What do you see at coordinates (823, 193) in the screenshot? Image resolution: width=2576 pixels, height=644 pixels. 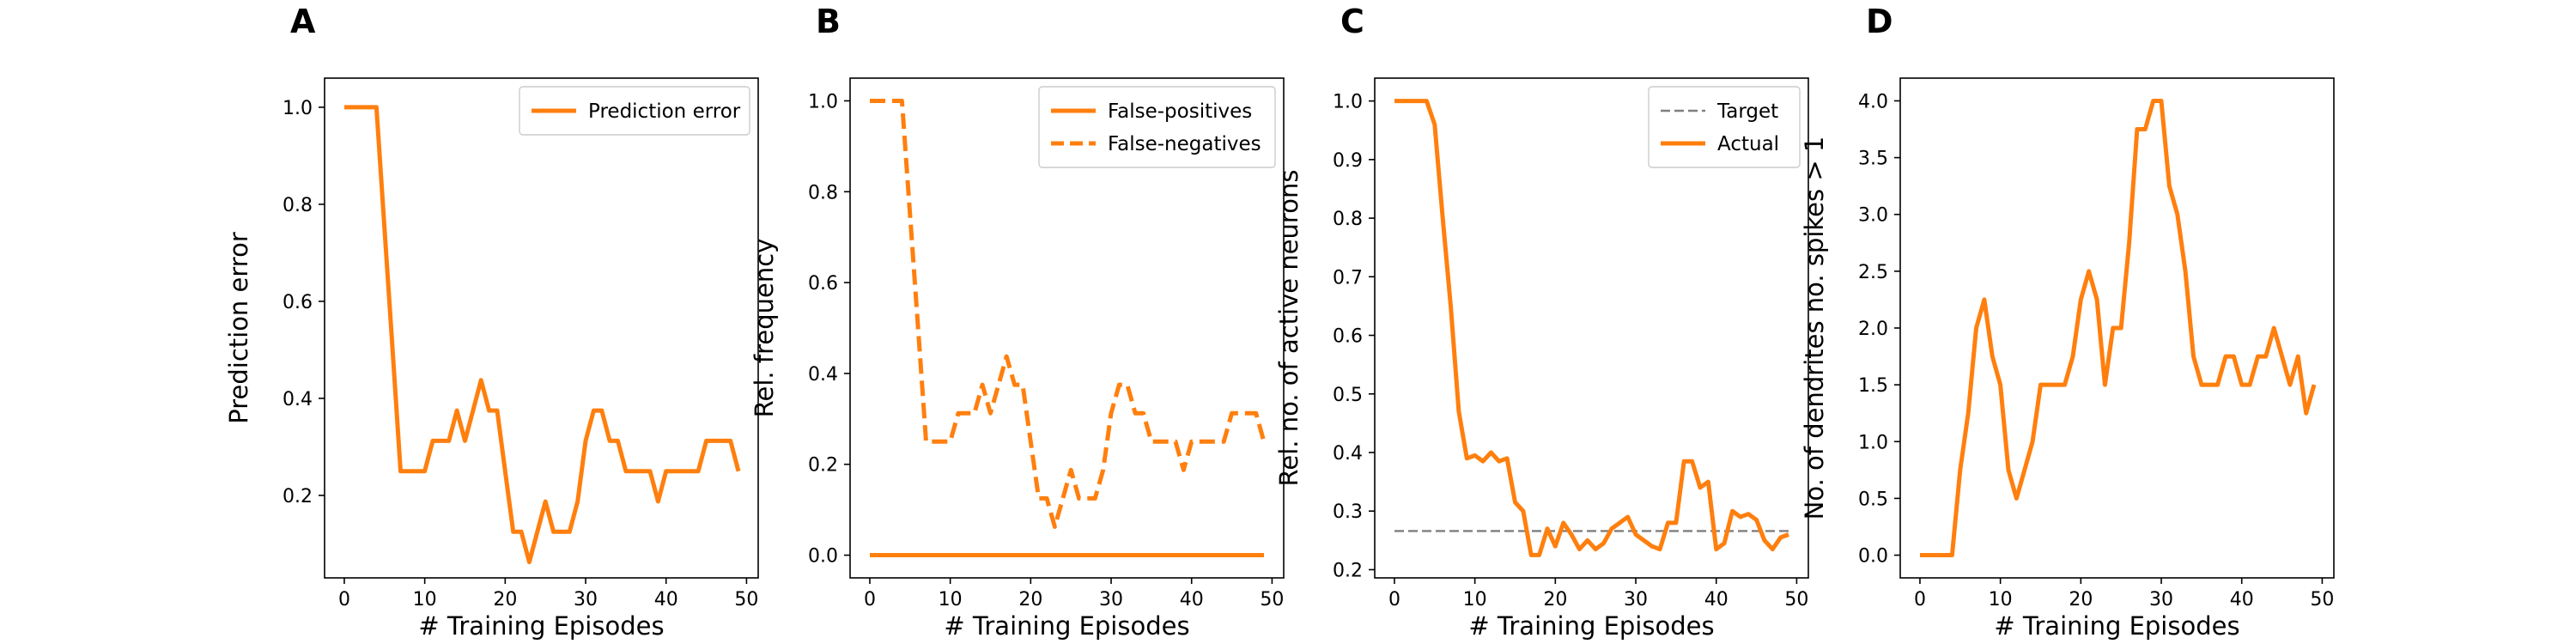 I see `y-tick-label-b: 0.8` at bounding box center [823, 193].